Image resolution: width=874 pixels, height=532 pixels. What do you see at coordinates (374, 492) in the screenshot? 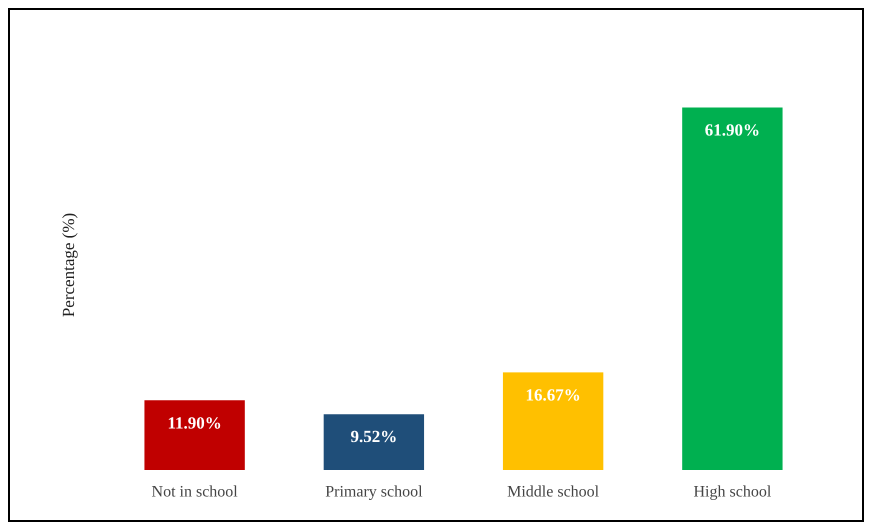
I see `x-tick-label: Primary school` at bounding box center [374, 492].